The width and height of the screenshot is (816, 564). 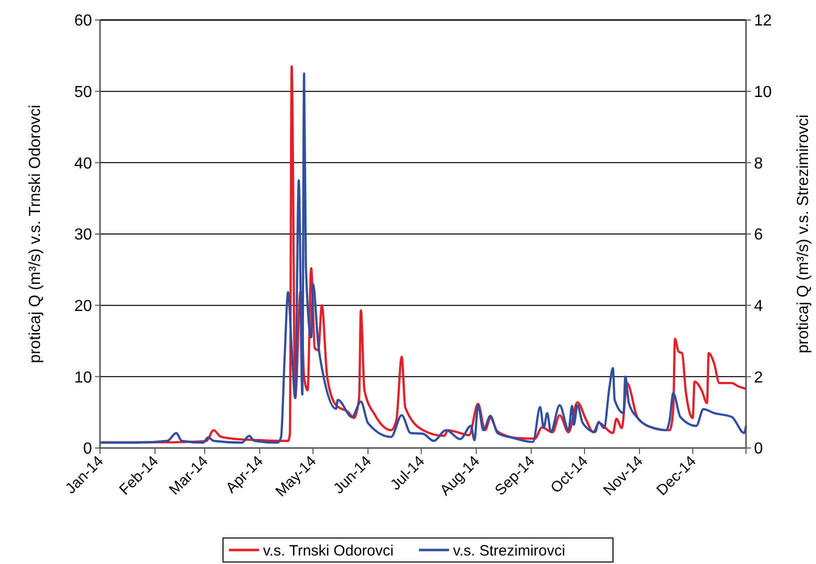 I want to click on y-tick-label: 0, so click(x=87, y=449).